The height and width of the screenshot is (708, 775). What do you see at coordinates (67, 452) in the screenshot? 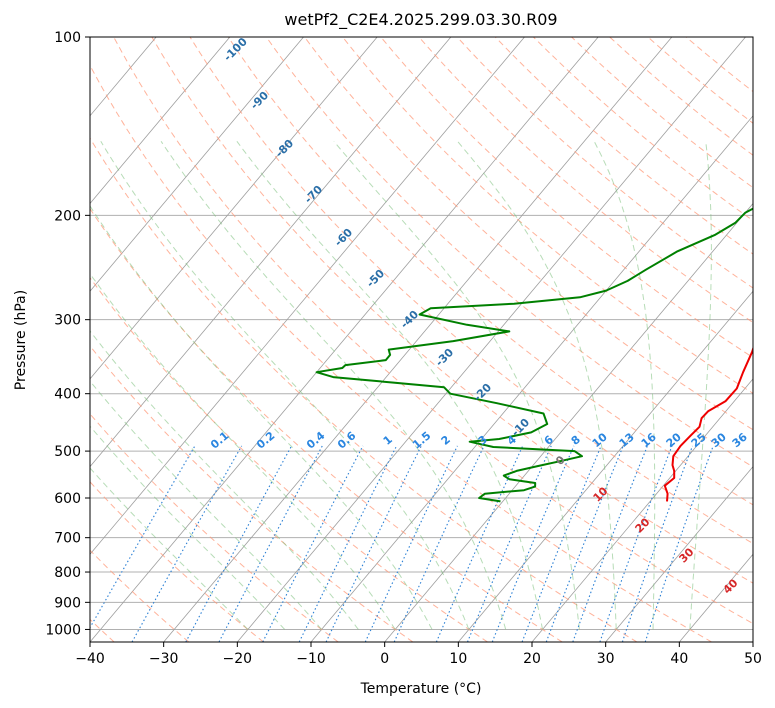
I see `y-tick-label: 500` at bounding box center [67, 452].